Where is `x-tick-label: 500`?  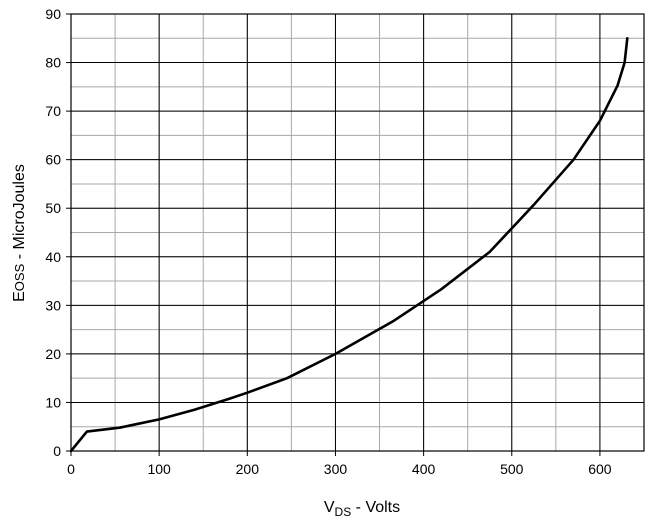
x-tick-label: 500 is located at coordinates (512, 469).